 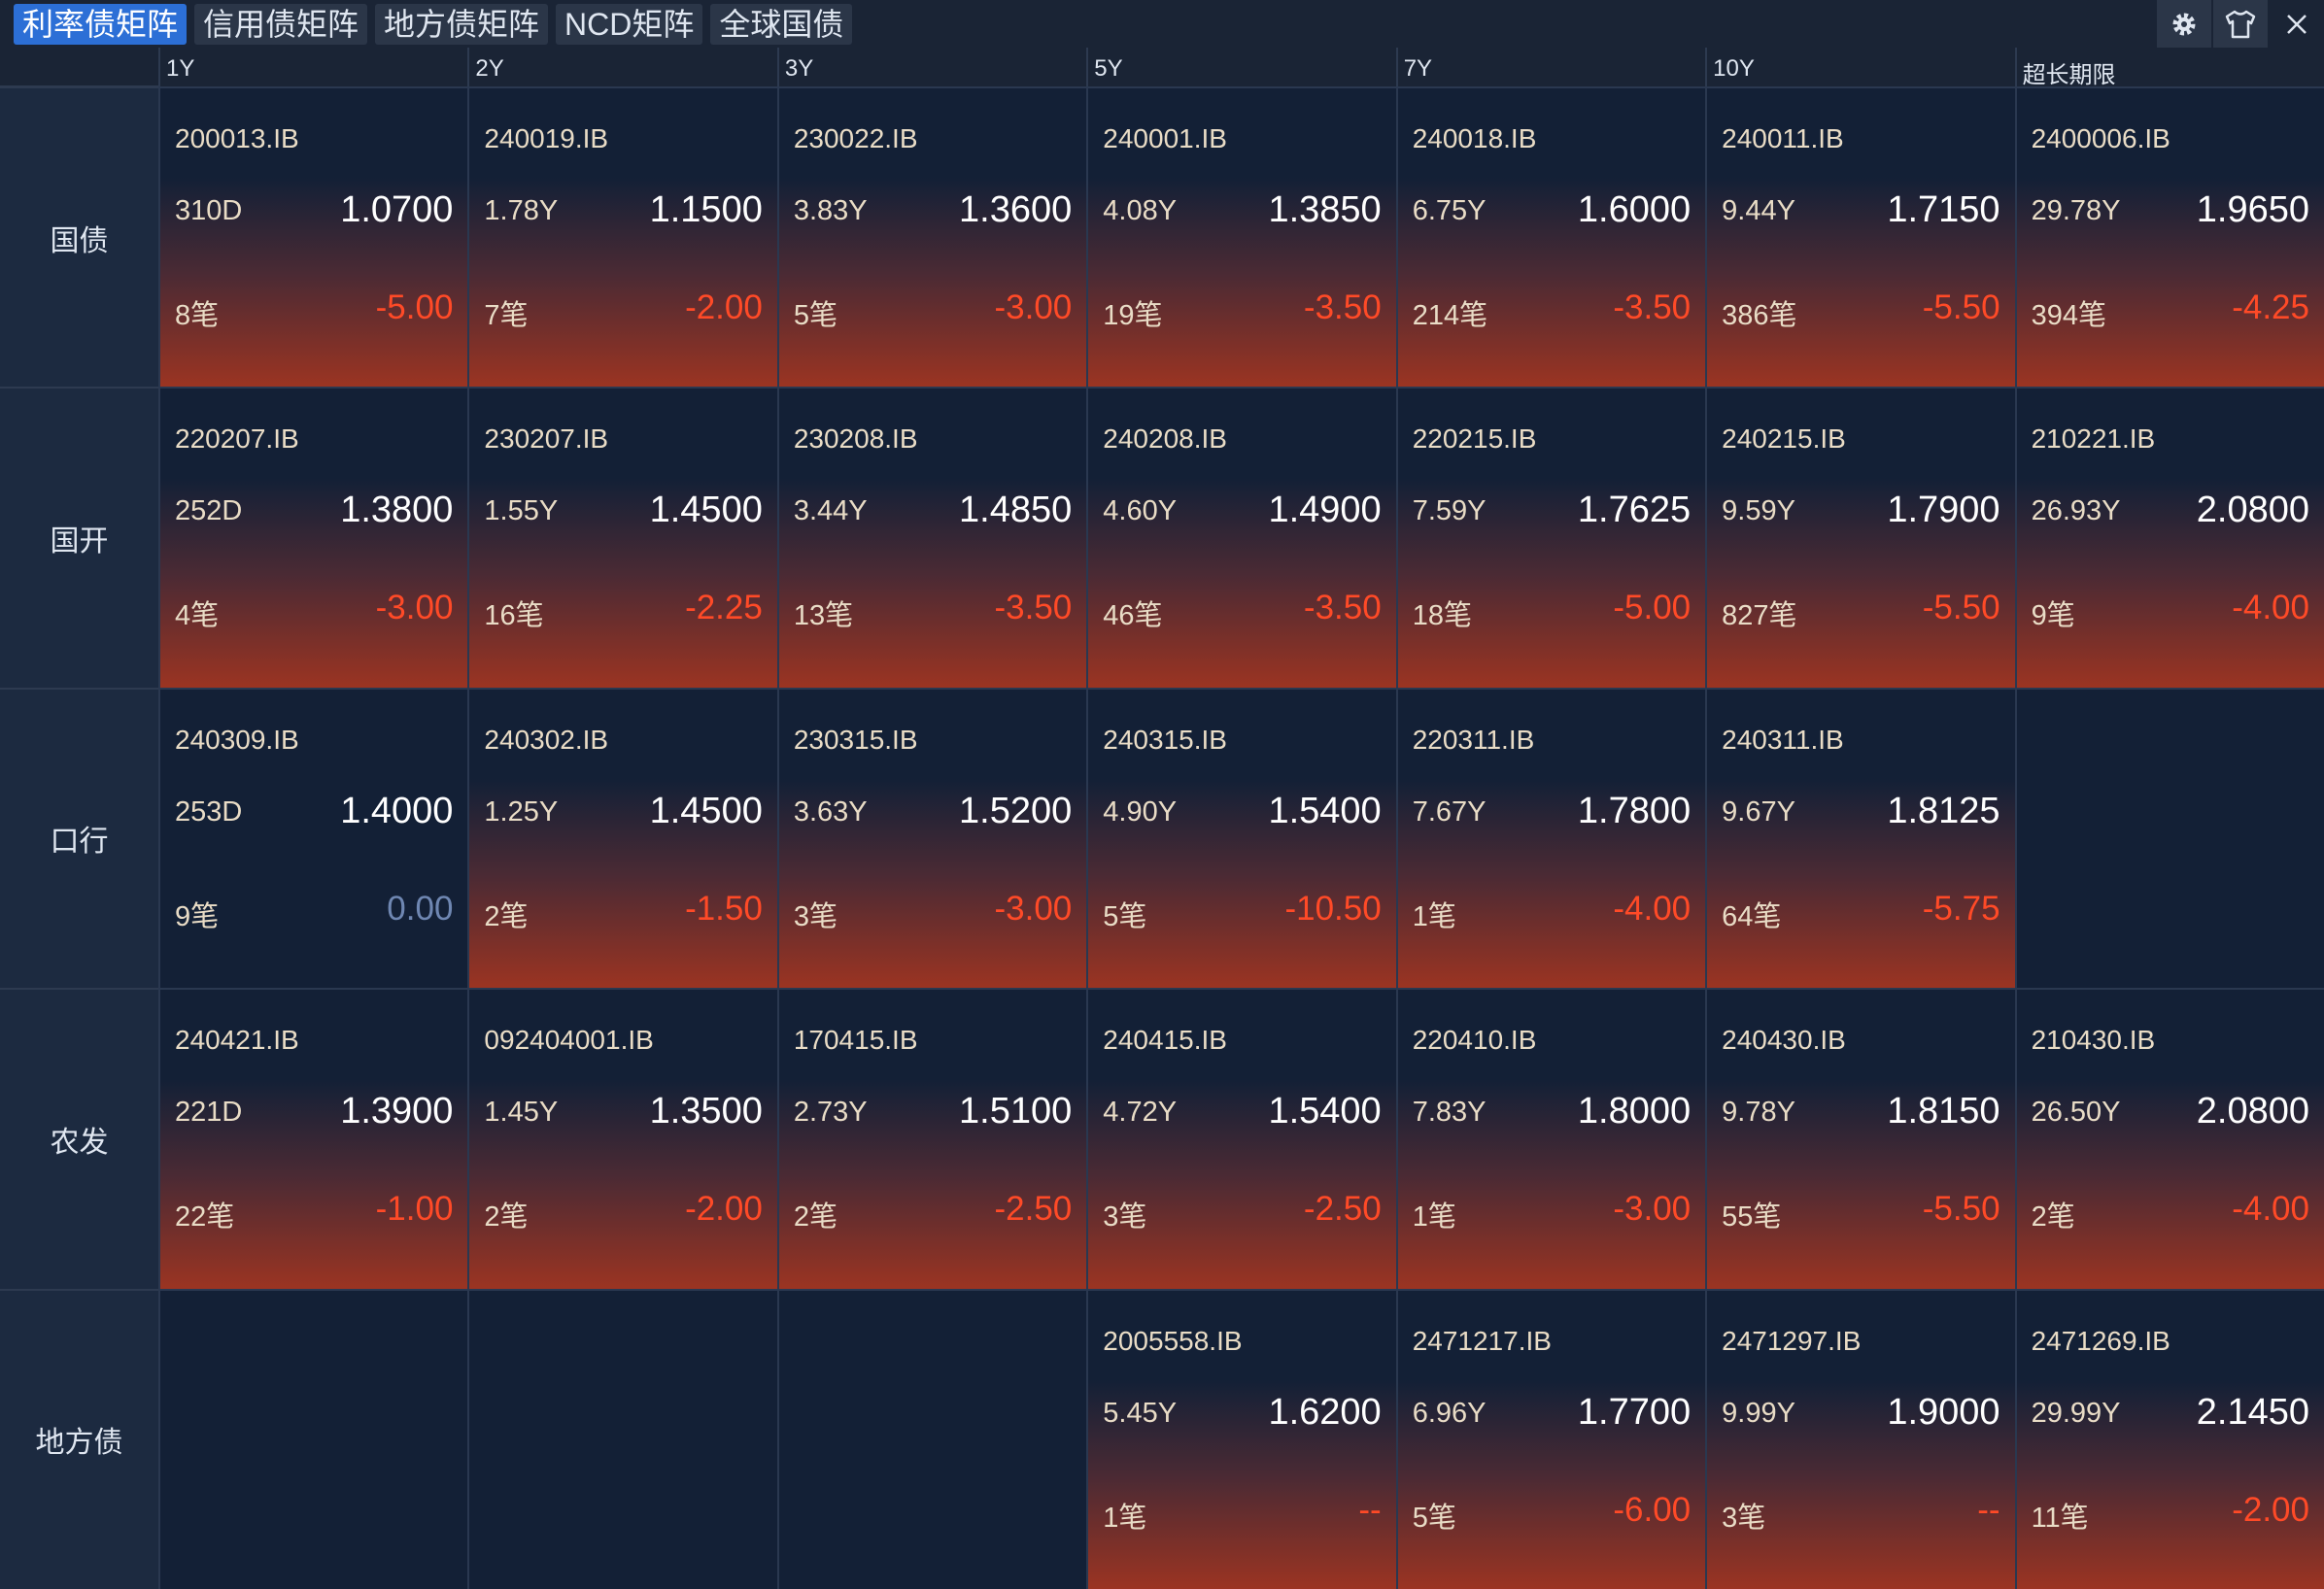 What do you see at coordinates (622, 537) in the screenshot?
I see `bond-cell: 230207.IB 1.55Y 1.4500 16笔 -2.25` at bounding box center [622, 537].